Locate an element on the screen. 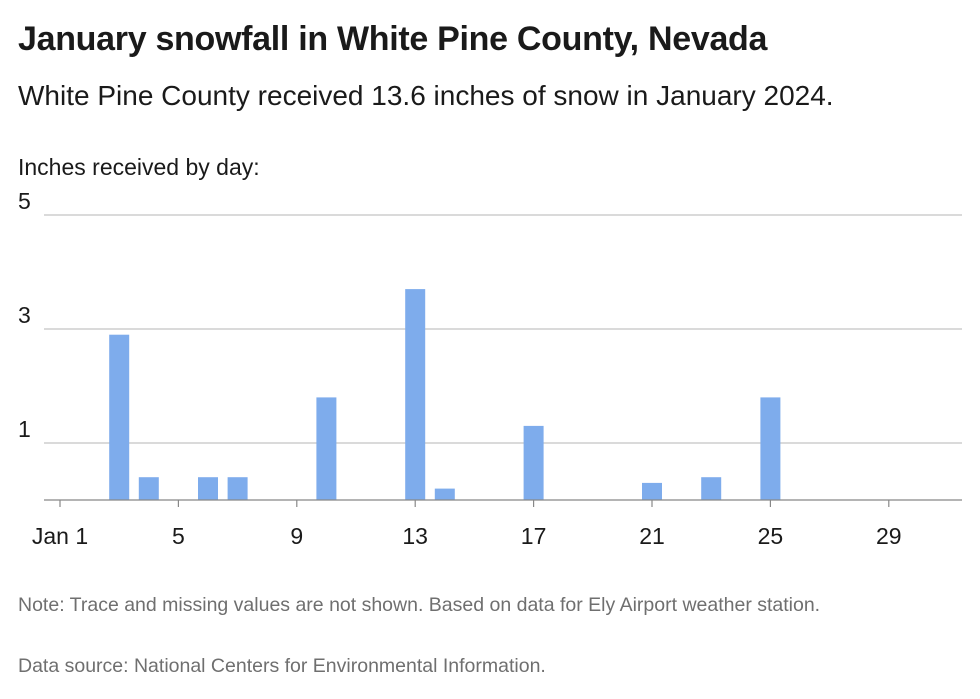 The height and width of the screenshot is (699, 980). x-tick-label: 29 is located at coordinates (889, 536).